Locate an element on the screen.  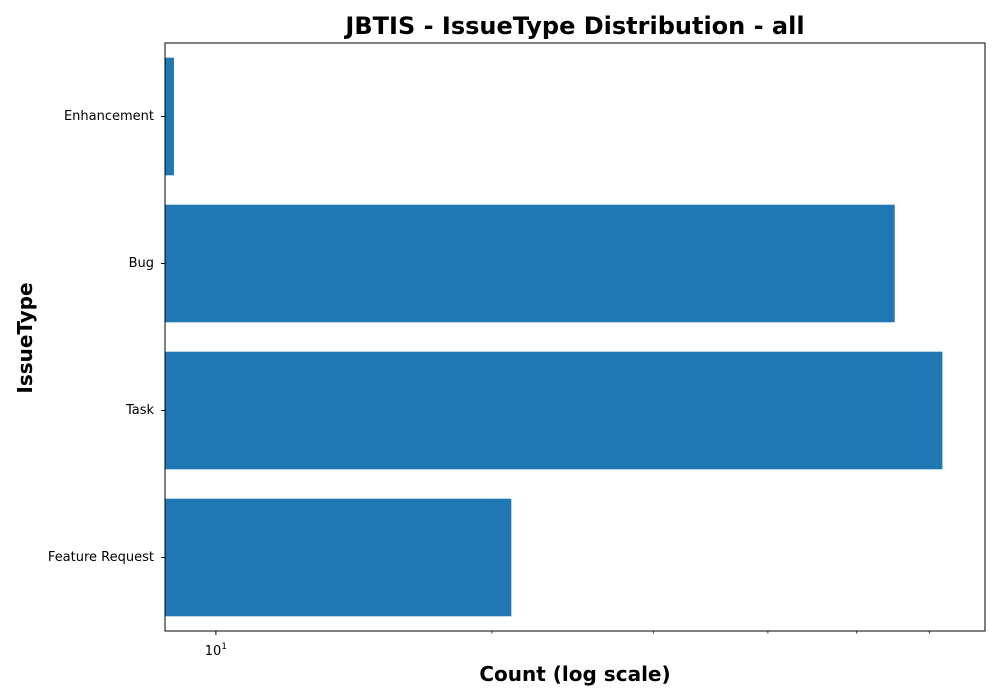
y-tick-label-enhancement: Enhancement is located at coordinates (109, 116).